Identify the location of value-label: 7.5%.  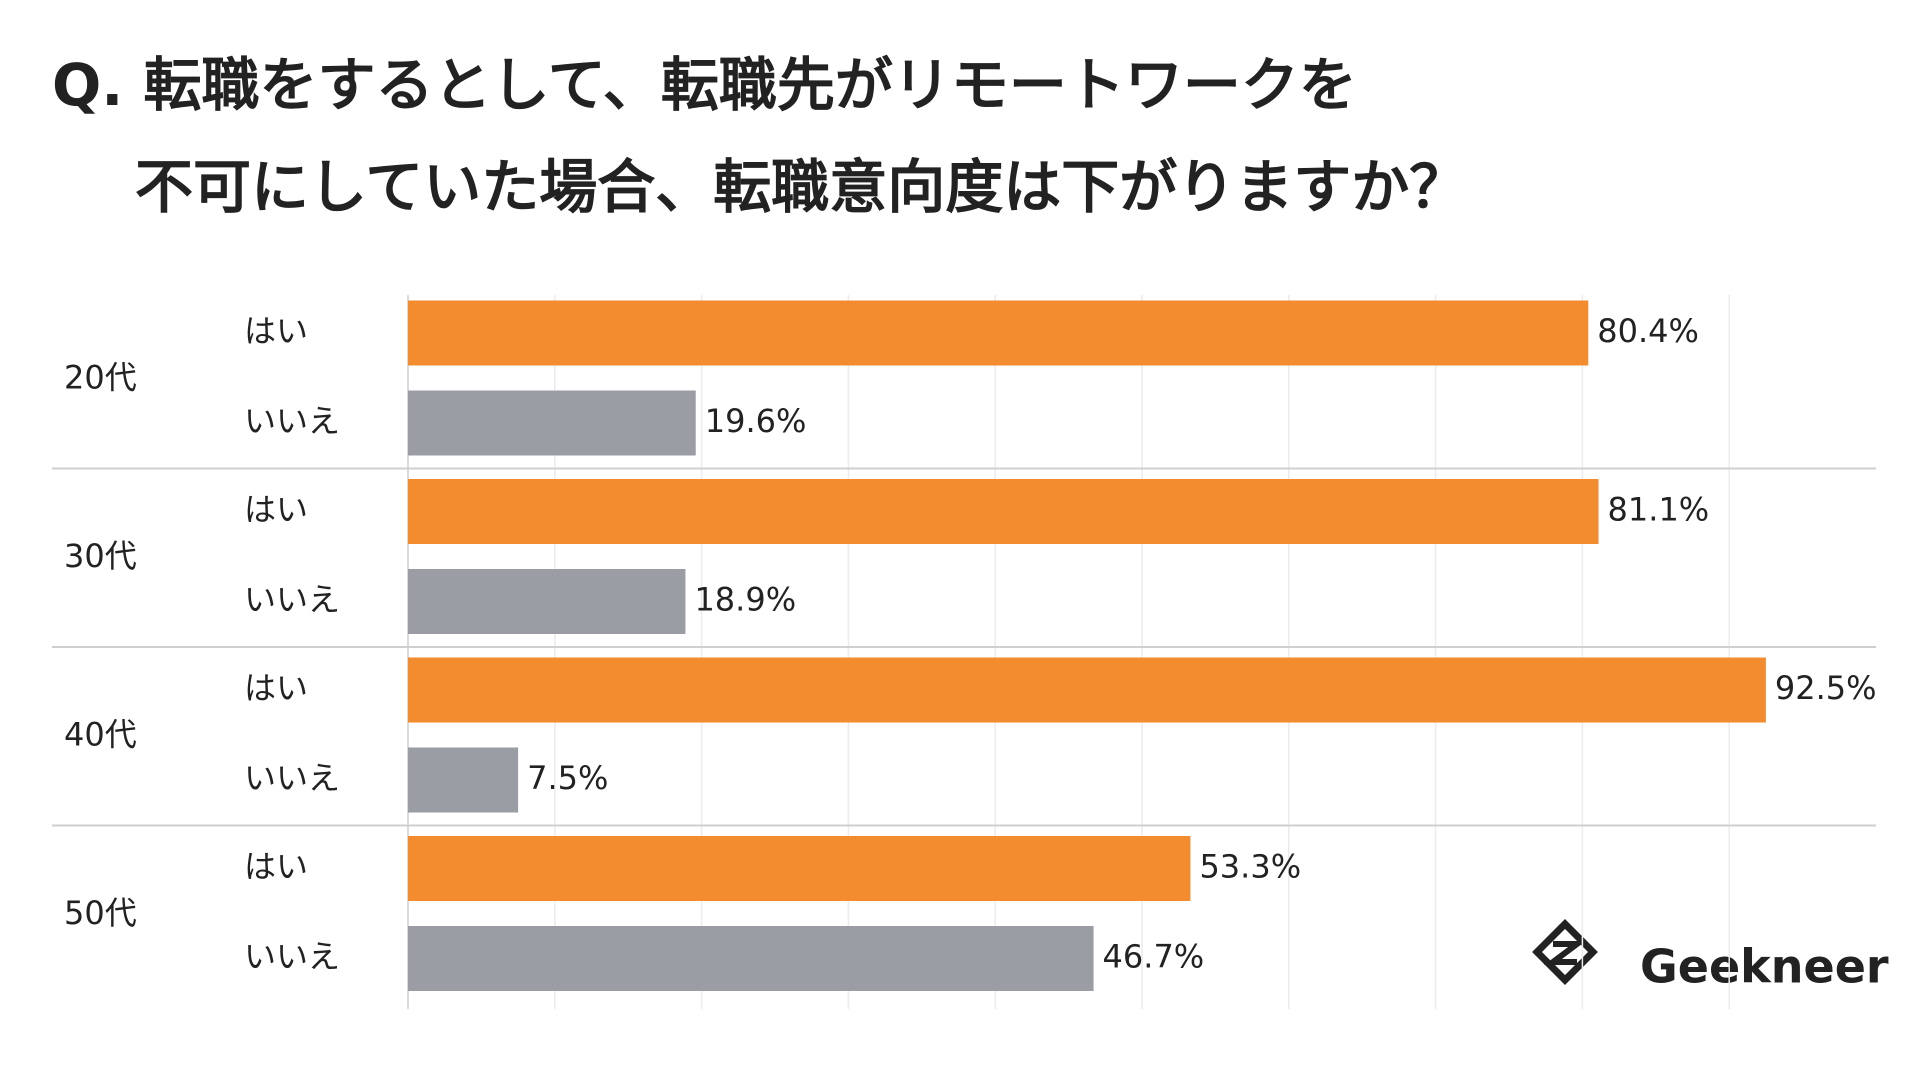
(567, 778).